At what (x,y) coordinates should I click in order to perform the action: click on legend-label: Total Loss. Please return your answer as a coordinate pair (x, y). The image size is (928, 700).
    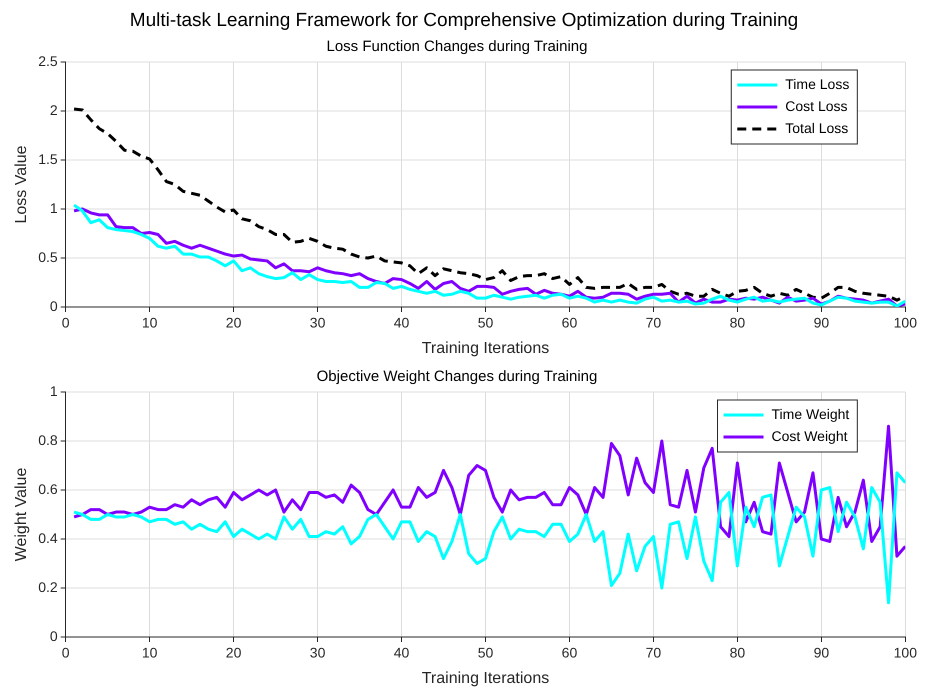
    Looking at the image, I should click on (816, 128).